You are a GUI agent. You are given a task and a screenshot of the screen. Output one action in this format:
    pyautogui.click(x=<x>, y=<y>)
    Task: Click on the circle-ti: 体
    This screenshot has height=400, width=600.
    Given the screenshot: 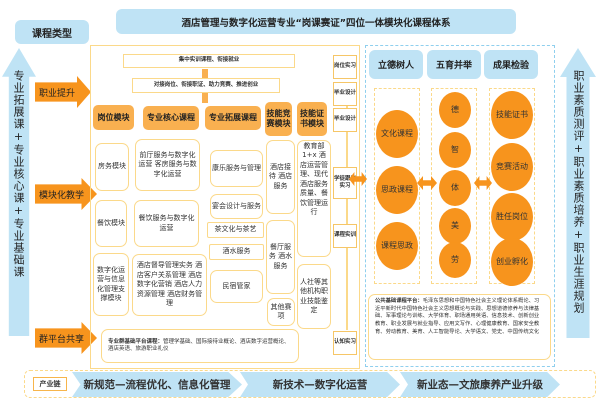 What is the action you would take?
    pyautogui.click(x=455, y=188)
    